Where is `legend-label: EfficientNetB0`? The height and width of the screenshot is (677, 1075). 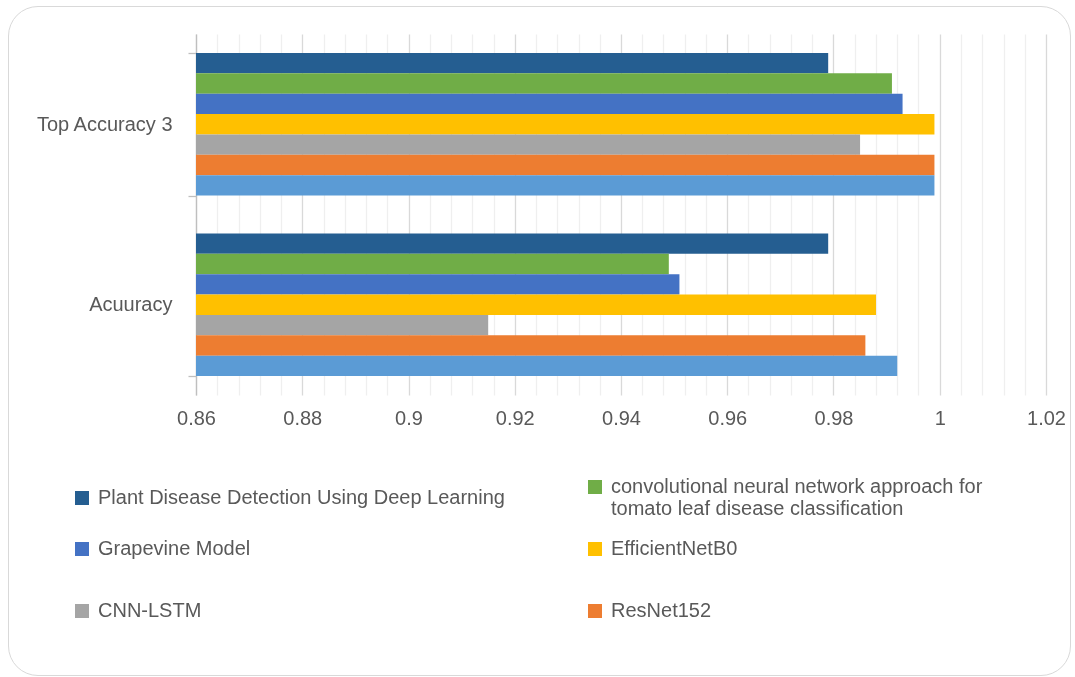 legend-label: EfficientNetB0 is located at coordinates (674, 548).